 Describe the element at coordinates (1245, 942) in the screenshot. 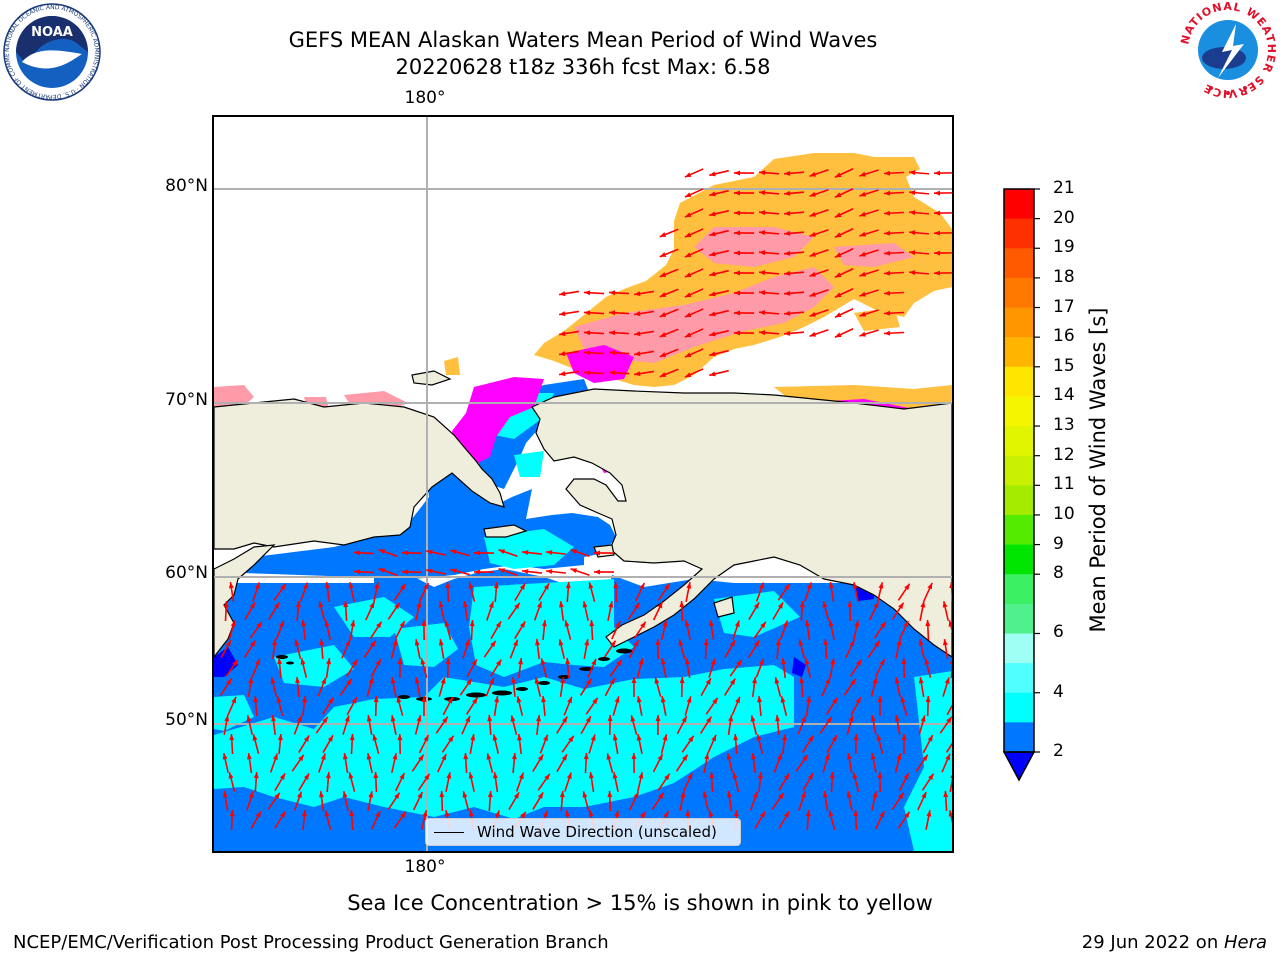

I see `footer-machine-name: Hera` at that location.